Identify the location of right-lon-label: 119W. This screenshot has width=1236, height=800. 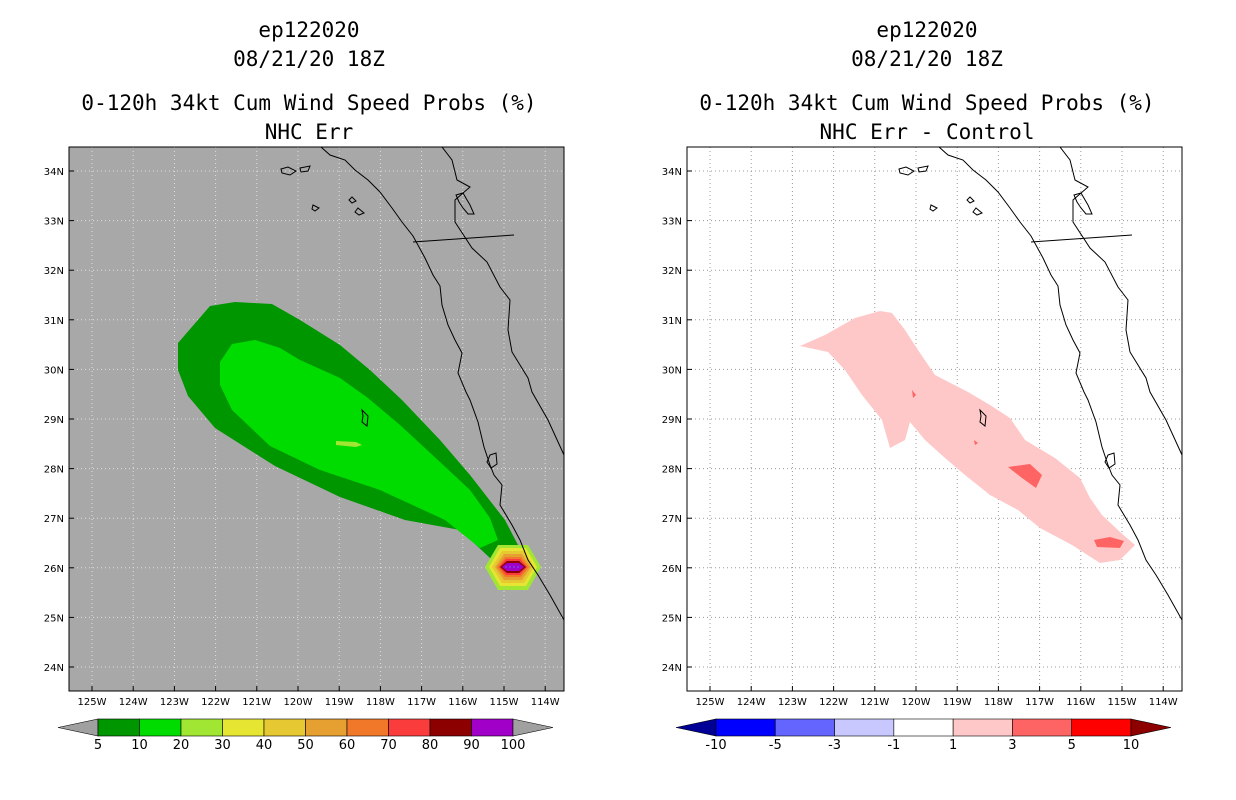
(957, 702).